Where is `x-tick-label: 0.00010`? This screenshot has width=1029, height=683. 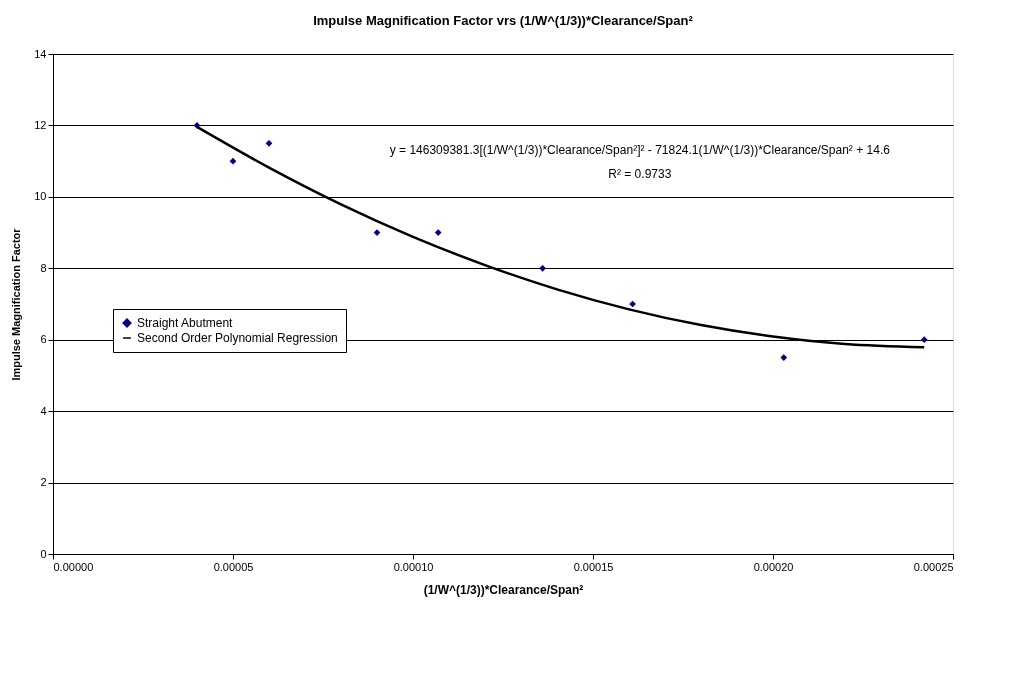 x-tick-label: 0.00010 is located at coordinates (413, 566).